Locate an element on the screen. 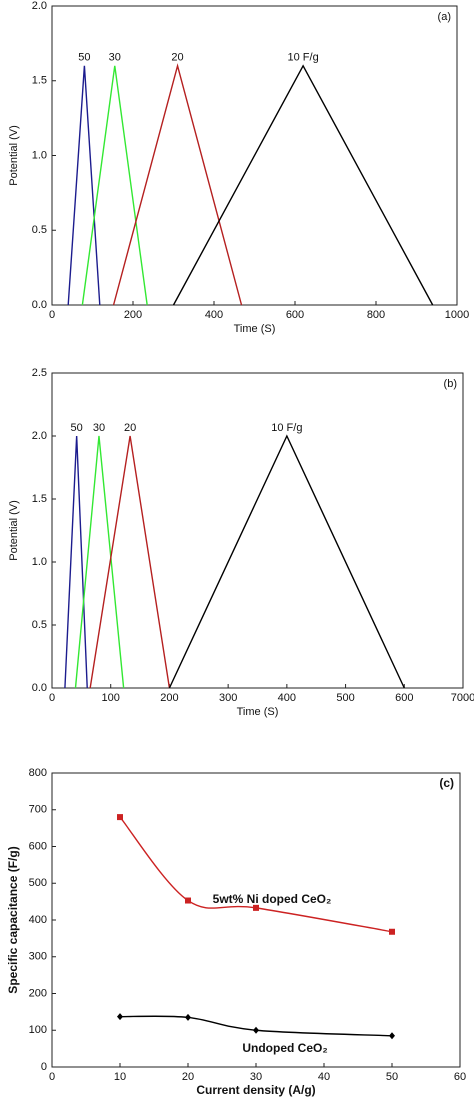 The width and height of the screenshot is (474, 1115). y-tick-label: 600 is located at coordinates (38, 846).